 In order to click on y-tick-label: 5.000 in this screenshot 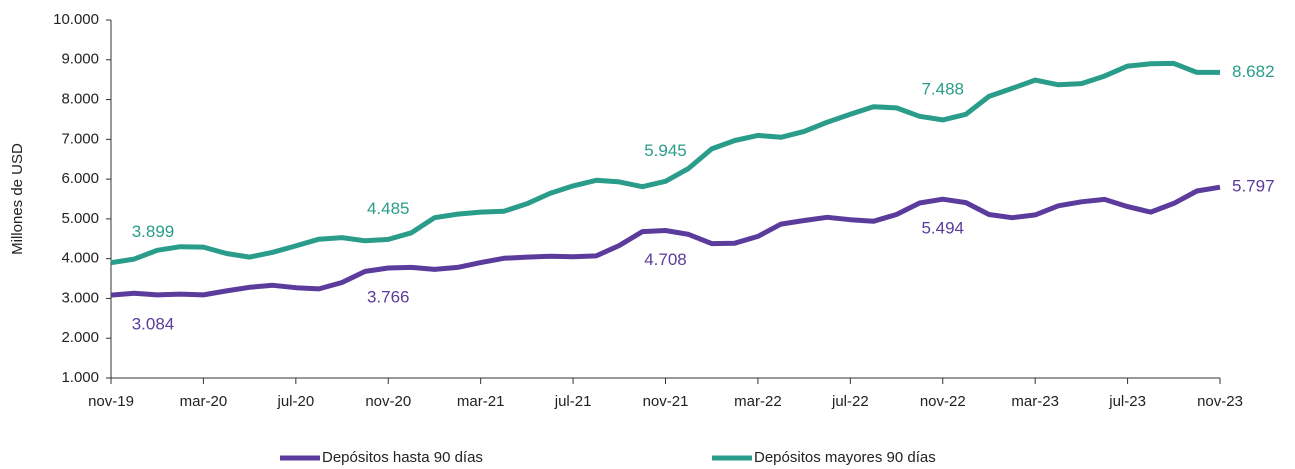, I will do `click(80, 218)`.